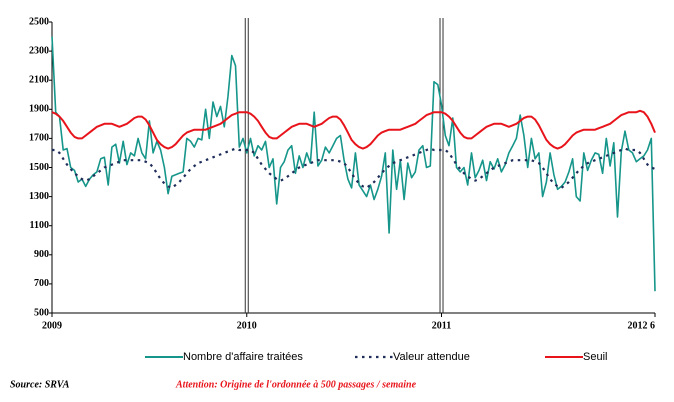  What do you see at coordinates (52, 325) in the screenshot?
I see `x-tick-label: 2009` at bounding box center [52, 325].